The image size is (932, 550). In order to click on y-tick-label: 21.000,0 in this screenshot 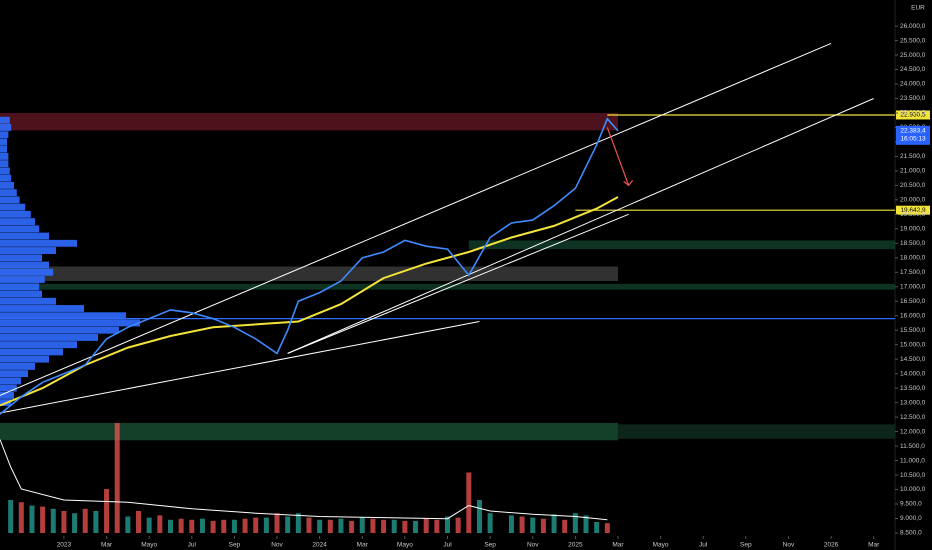, I will do `click(913, 171)`.